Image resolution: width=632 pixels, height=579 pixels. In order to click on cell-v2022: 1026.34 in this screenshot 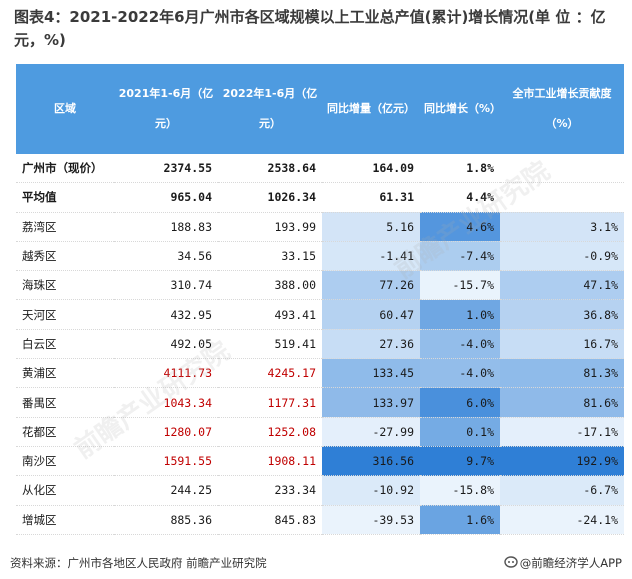, I will do `click(270, 197)`.